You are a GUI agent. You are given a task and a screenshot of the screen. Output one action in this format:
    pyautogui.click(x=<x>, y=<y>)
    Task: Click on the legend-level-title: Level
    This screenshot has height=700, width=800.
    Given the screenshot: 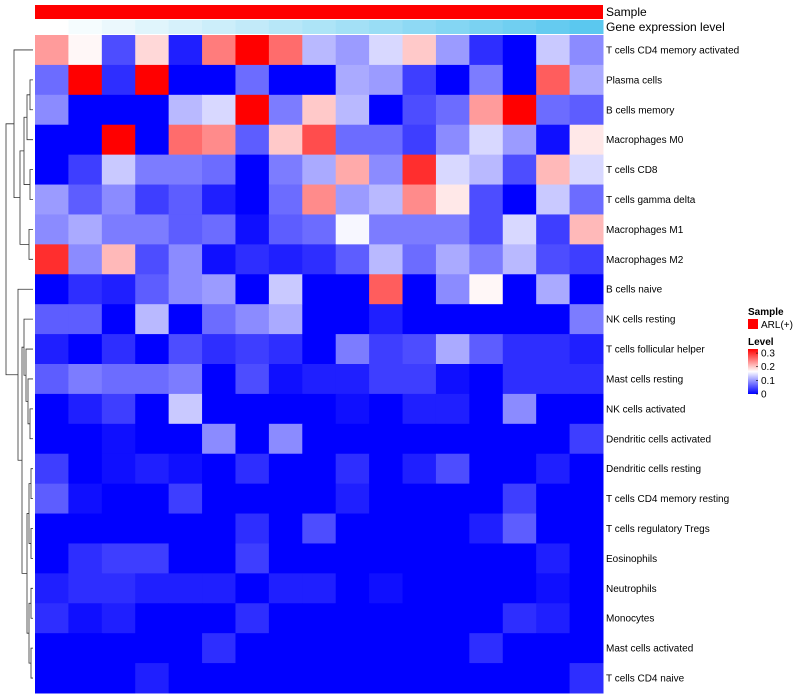 What is the action you would take?
    pyautogui.click(x=761, y=342)
    